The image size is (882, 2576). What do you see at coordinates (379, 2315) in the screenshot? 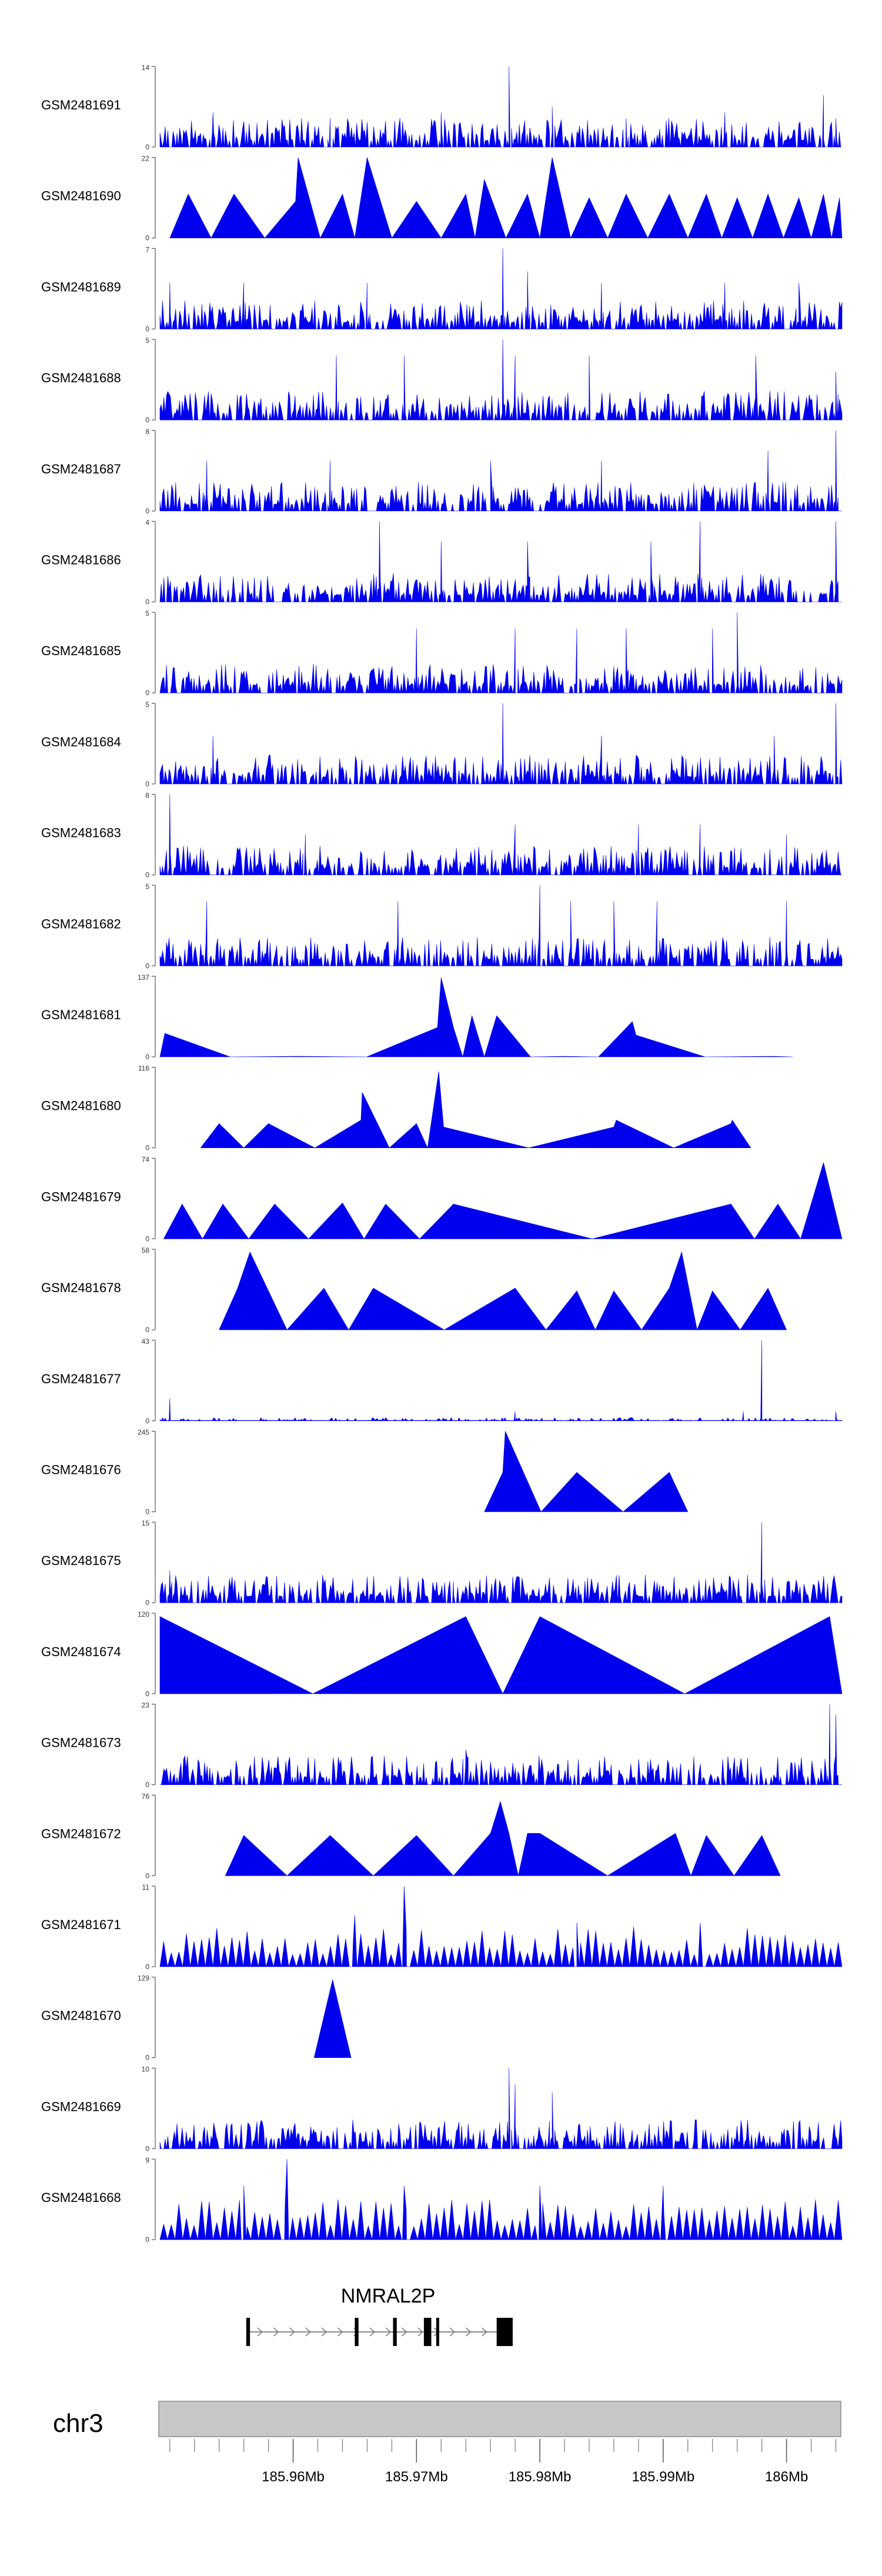
I see `gene-annotation-track: NMRAL2P` at bounding box center [379, 2315].